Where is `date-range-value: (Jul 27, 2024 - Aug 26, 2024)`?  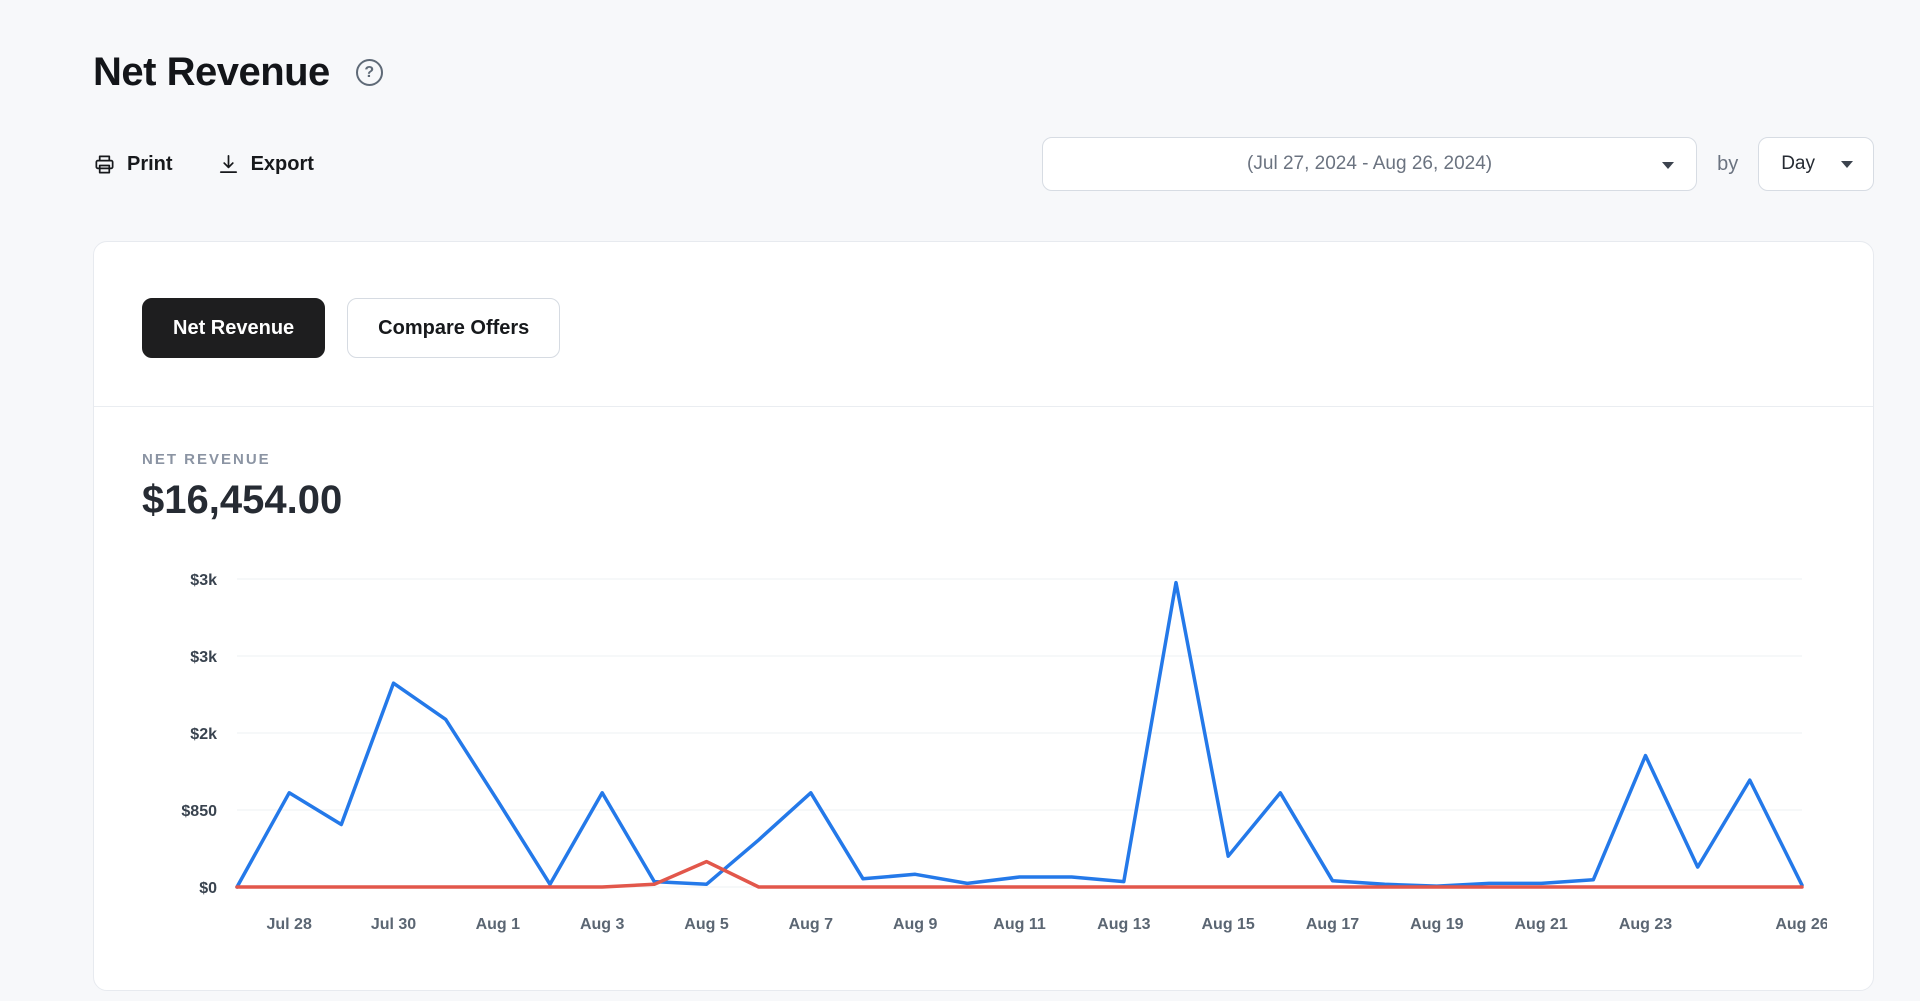 date-range-value: (Jul 27, 2024 - Aug 26, 2024) is located at coordinates (1370, 163).